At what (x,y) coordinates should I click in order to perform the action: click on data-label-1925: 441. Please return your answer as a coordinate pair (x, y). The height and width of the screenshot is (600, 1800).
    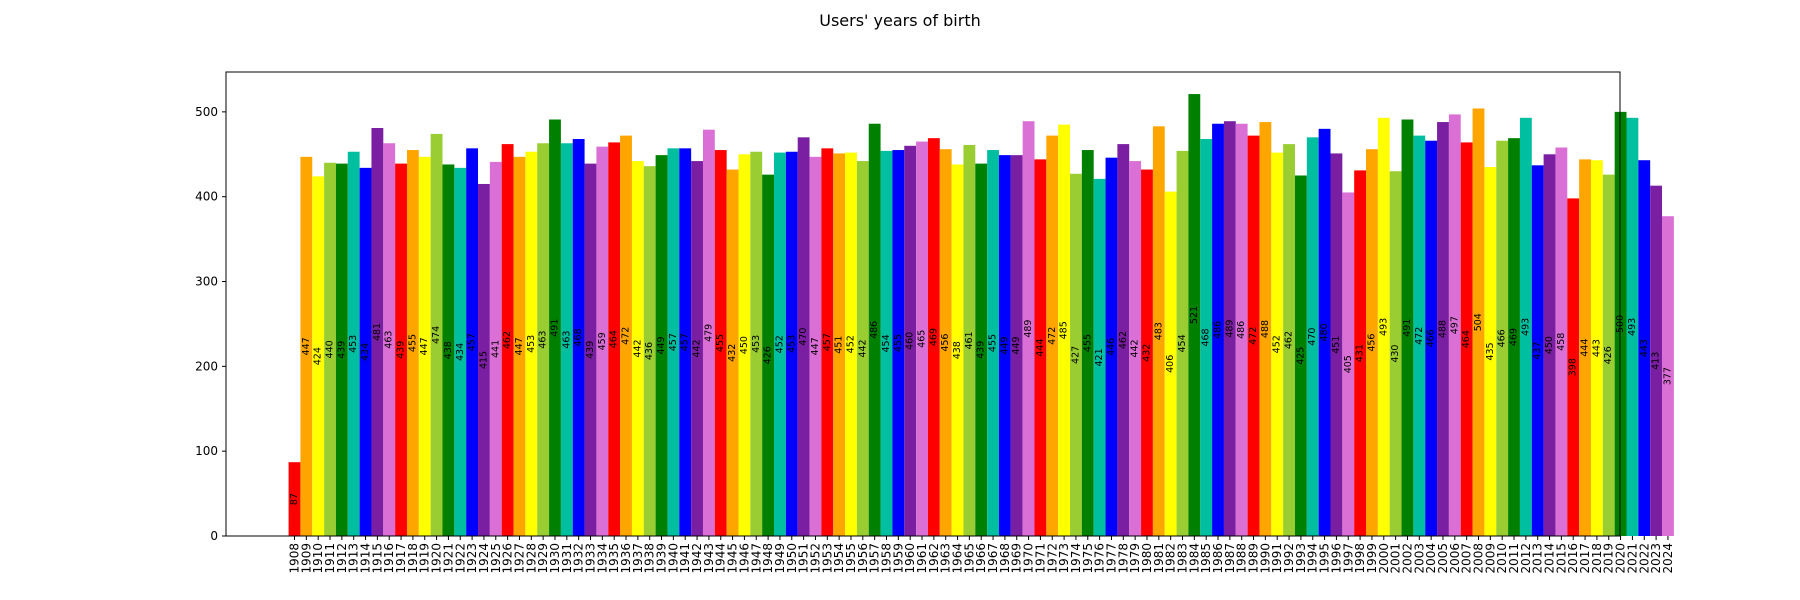
    Looking at the image, I should click on (495, 349).